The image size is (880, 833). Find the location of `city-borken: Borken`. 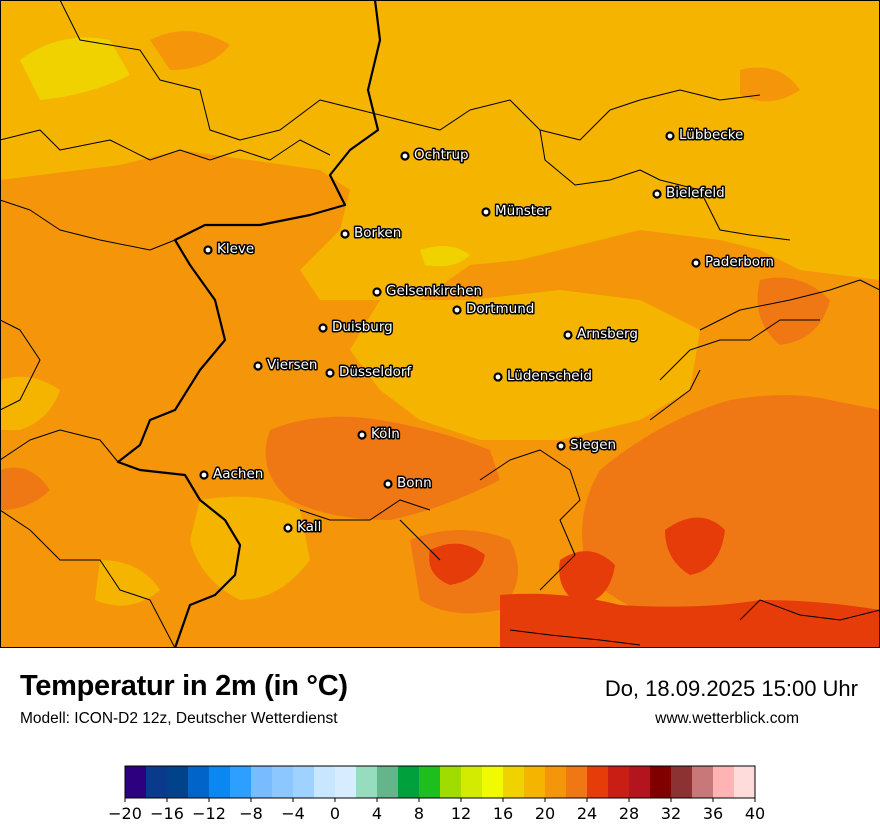

city-borken: Borken is located at coordinates (371, 233).